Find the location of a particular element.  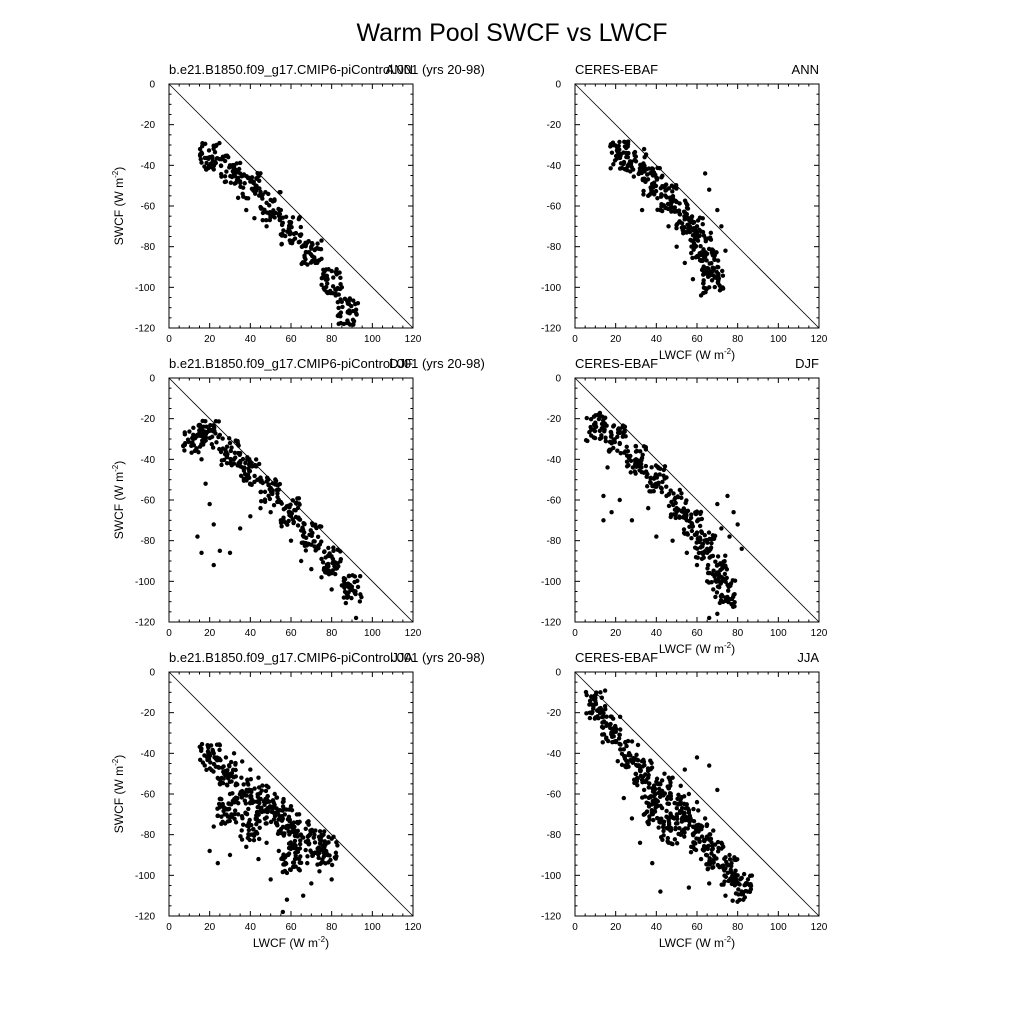

x-tick-label: 40 is located at coordinates (251, 927).